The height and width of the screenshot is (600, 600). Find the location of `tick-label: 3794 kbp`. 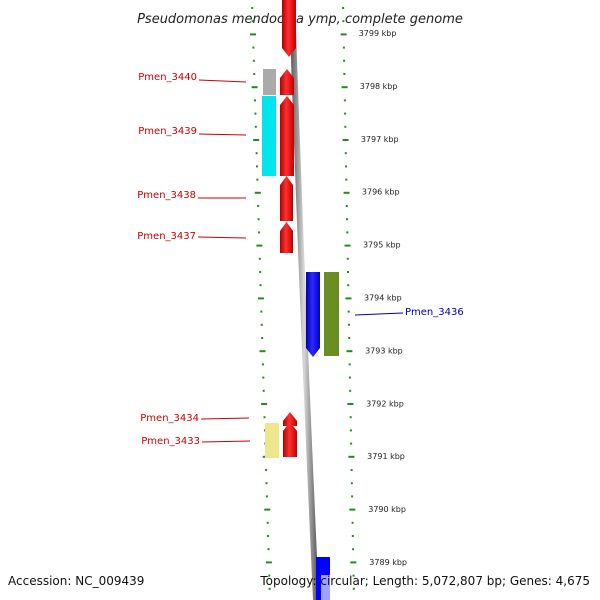

tick-label: 3794 kbp is located at coordinates (383, 298).